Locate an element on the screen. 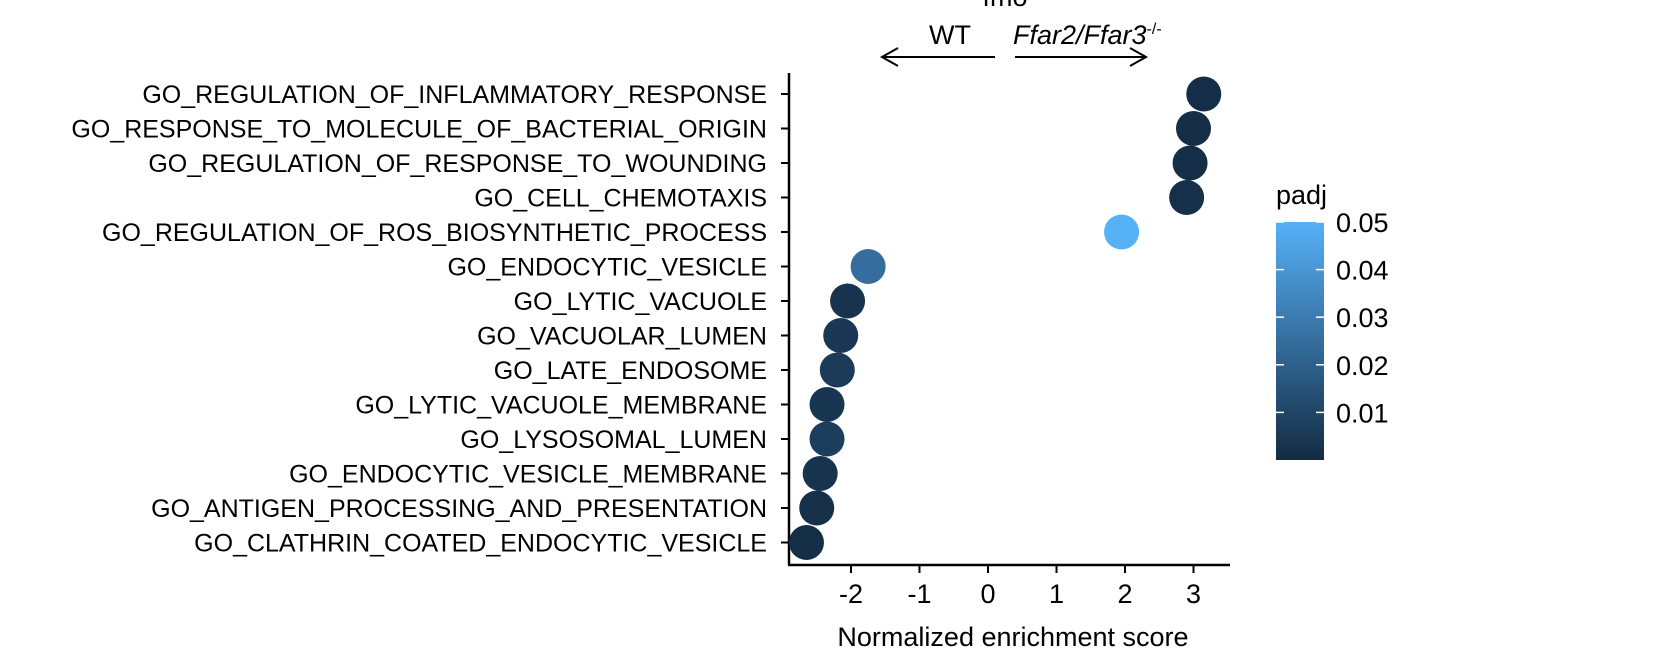 The height and width of the screenshot is (657, 1669). legend-ticks is located at coordinates (1300, 317).